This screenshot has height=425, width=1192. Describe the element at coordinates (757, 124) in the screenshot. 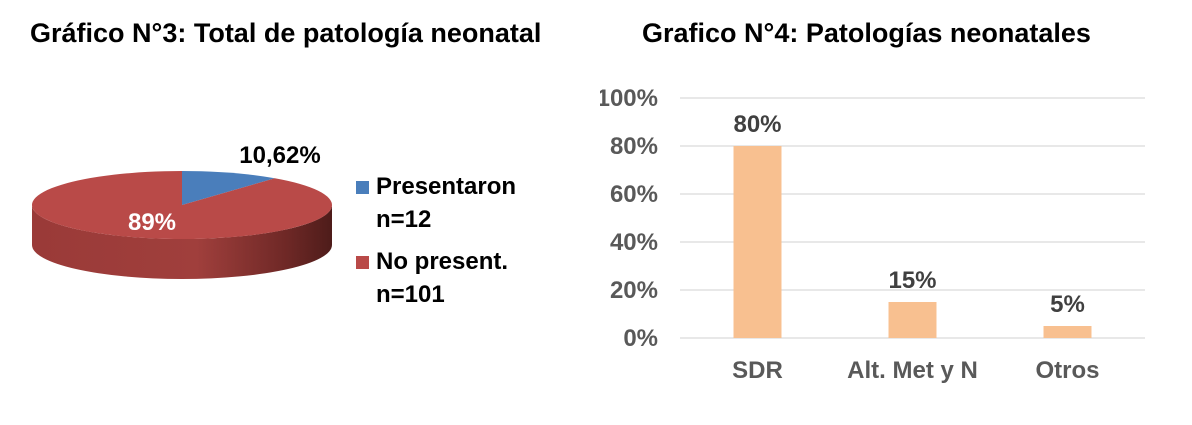

I see `bar-data-label: 80%` at that location.